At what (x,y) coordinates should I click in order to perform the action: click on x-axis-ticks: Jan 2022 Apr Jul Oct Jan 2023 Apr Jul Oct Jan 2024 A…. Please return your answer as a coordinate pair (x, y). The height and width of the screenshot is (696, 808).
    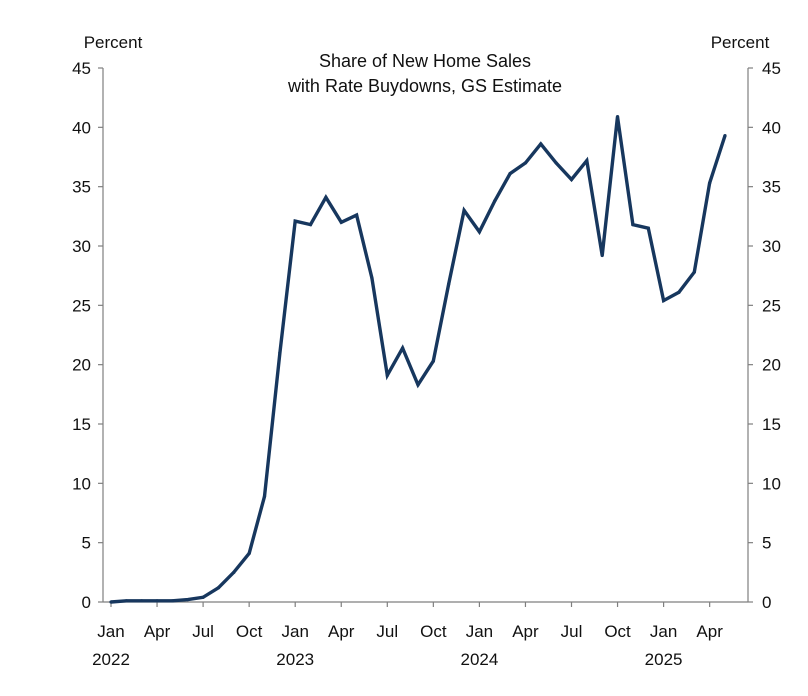
    Looking at the image, I should click on (407, 635).